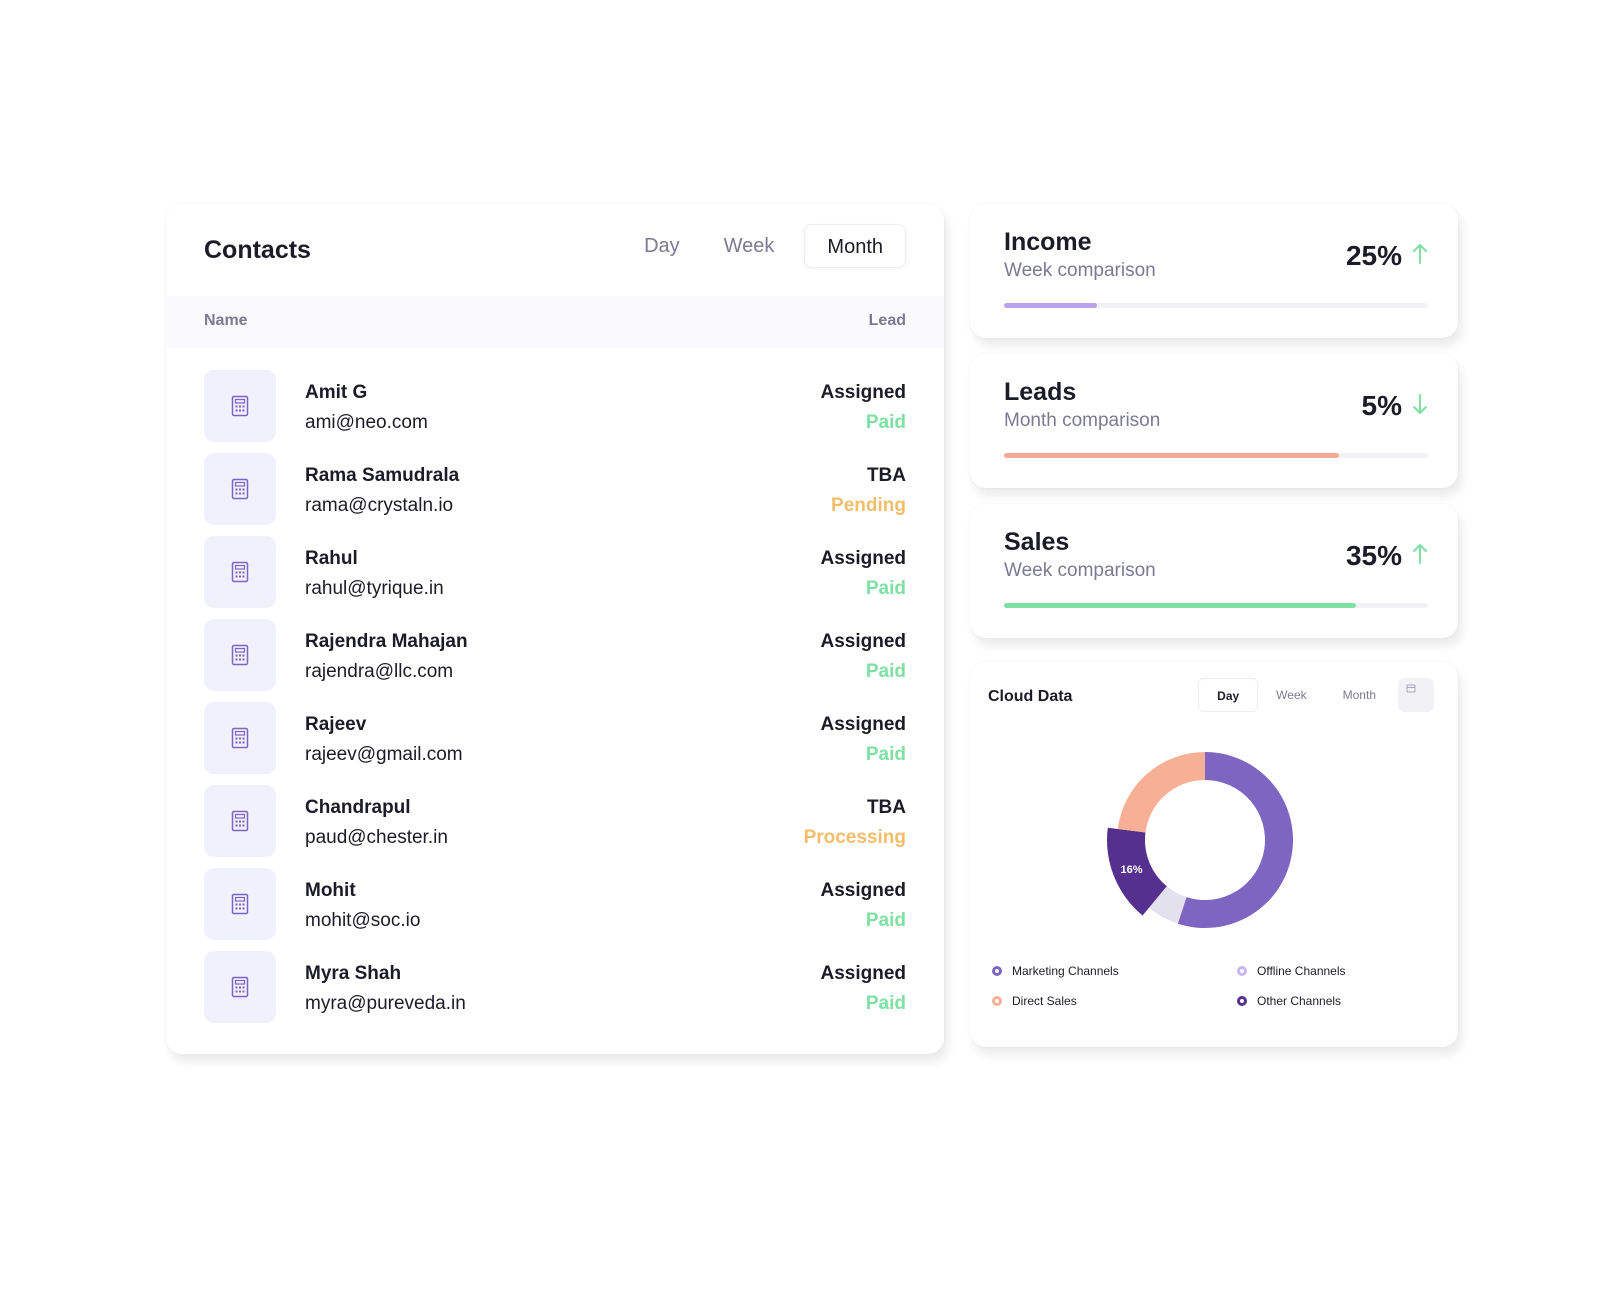 The height and width of the screenshot is (1290, 1614). What do you see at coordinates (1301, 971) in the screenshot?
I see `legend-label: Offline Channels` at bounding box center [1301, 971].